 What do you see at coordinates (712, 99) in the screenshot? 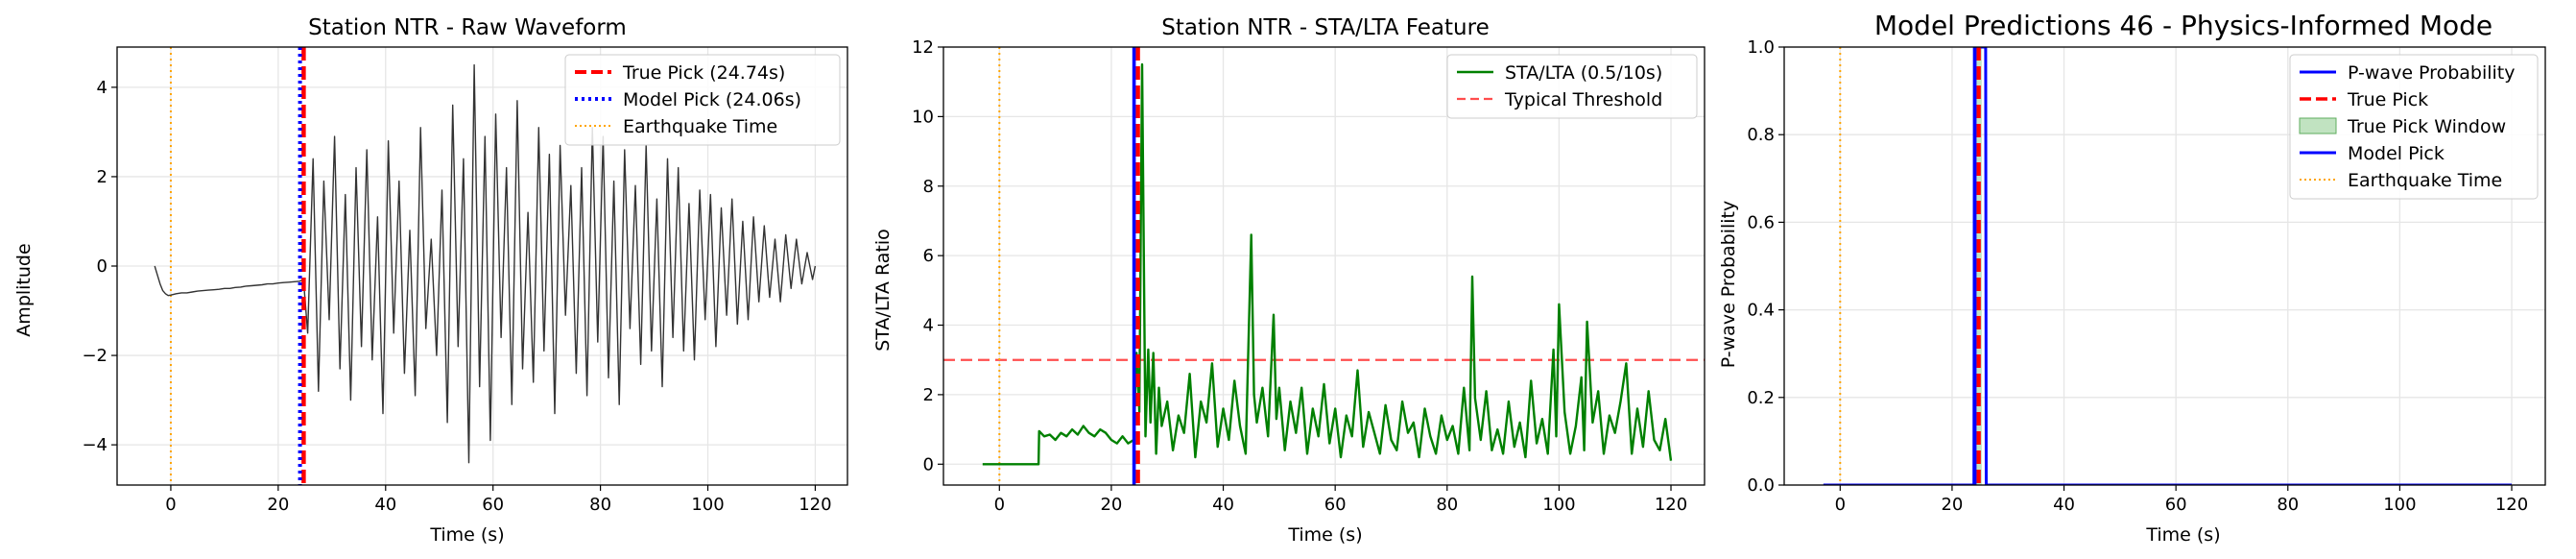
I see `legend-label: Model Pick (24.06s)` at bounding box center [712, 99].